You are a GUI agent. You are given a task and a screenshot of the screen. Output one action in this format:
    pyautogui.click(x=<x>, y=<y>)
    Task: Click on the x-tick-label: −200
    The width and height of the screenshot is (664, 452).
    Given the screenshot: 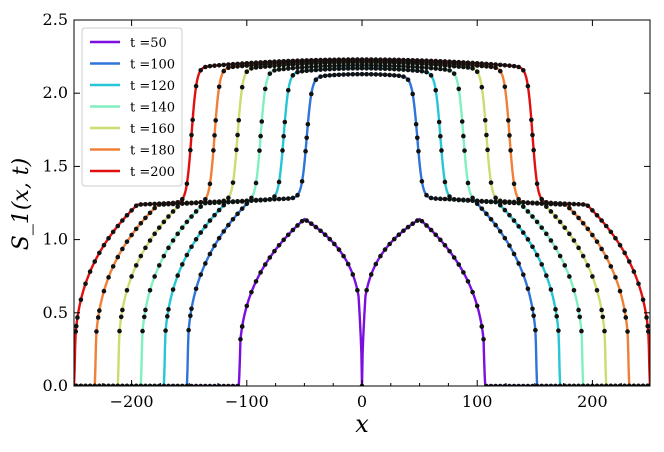 What is the action you would take?
    pyautogui.click(x=132, y=401)
    